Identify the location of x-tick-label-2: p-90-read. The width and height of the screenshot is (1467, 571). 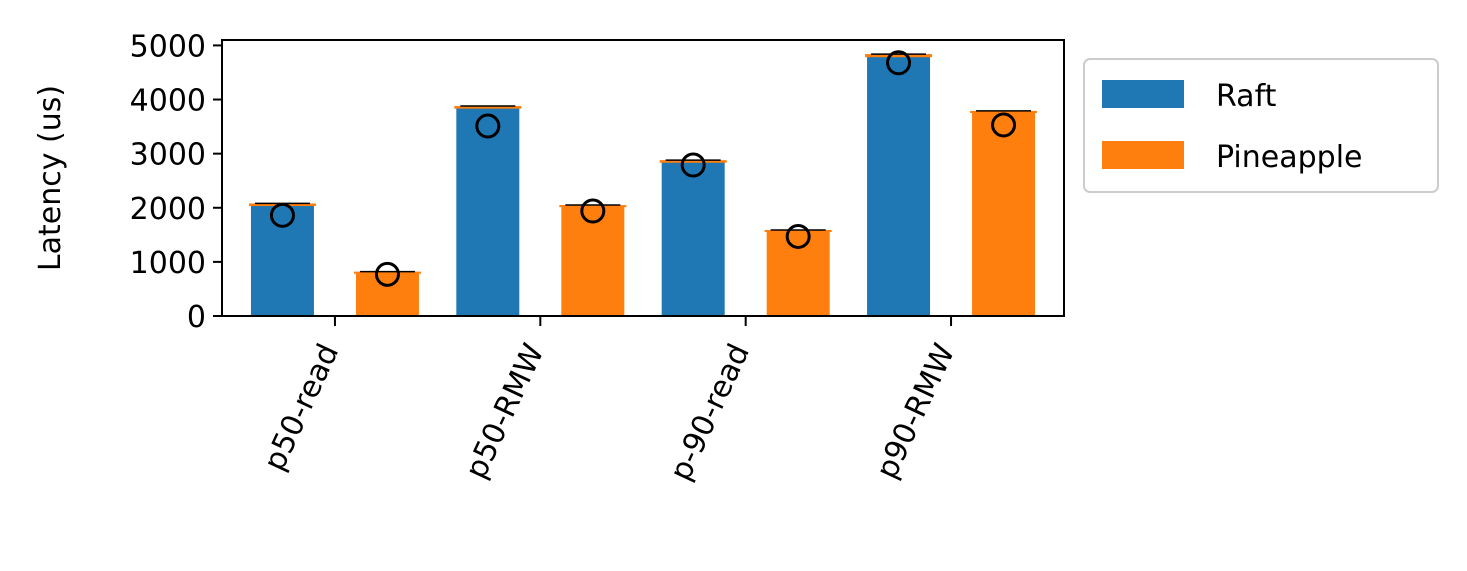
(710, 413).